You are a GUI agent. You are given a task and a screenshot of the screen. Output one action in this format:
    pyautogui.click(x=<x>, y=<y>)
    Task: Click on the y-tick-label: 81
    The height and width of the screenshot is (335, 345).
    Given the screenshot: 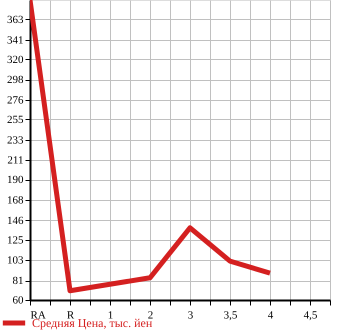 What is the action you would take?
    pyautogui.click(x=18, y=281)
    